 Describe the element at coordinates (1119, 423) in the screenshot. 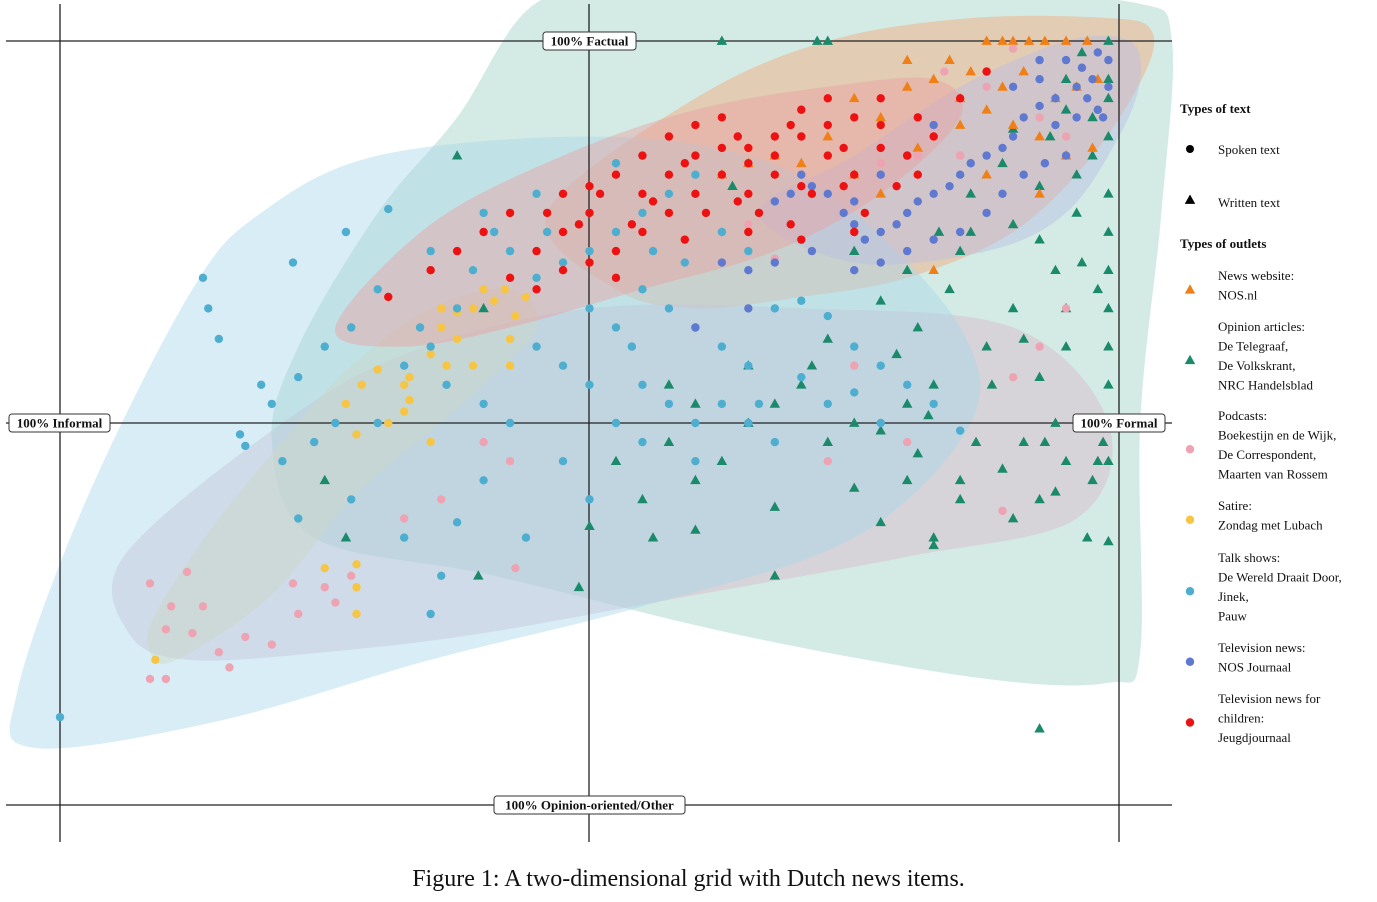

I see `axis-label-right: 100% Formal` at that location.